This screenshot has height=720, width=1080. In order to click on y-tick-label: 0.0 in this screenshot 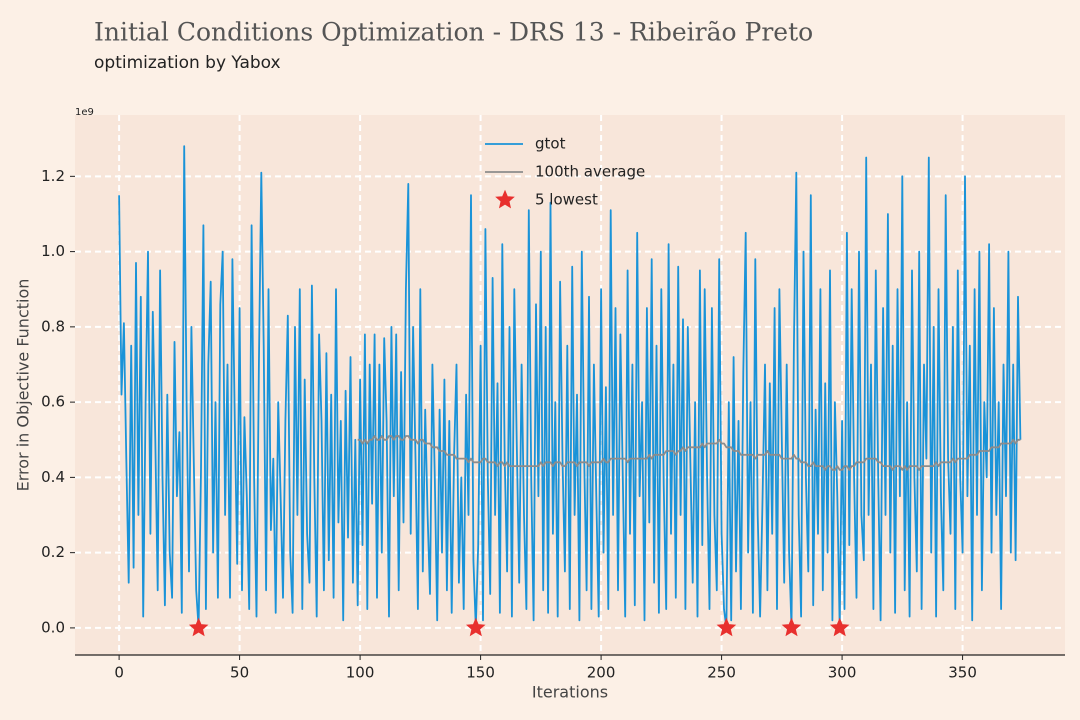, I will do `click(53, 627)`.